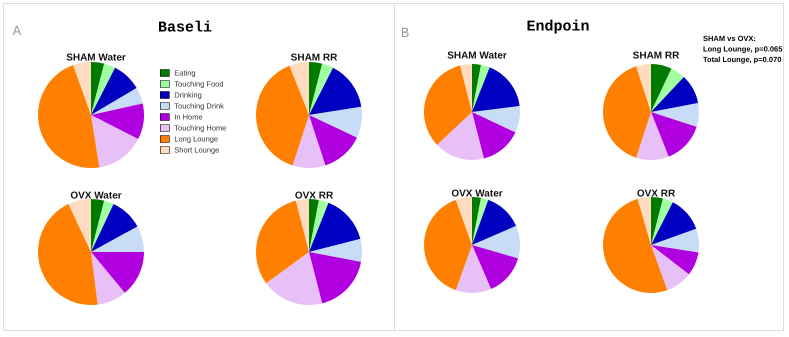 The image size is (789, 337). Describe the element at coordinates (558, 27) in the screenshot. I see `text: Endpoin` at that location.